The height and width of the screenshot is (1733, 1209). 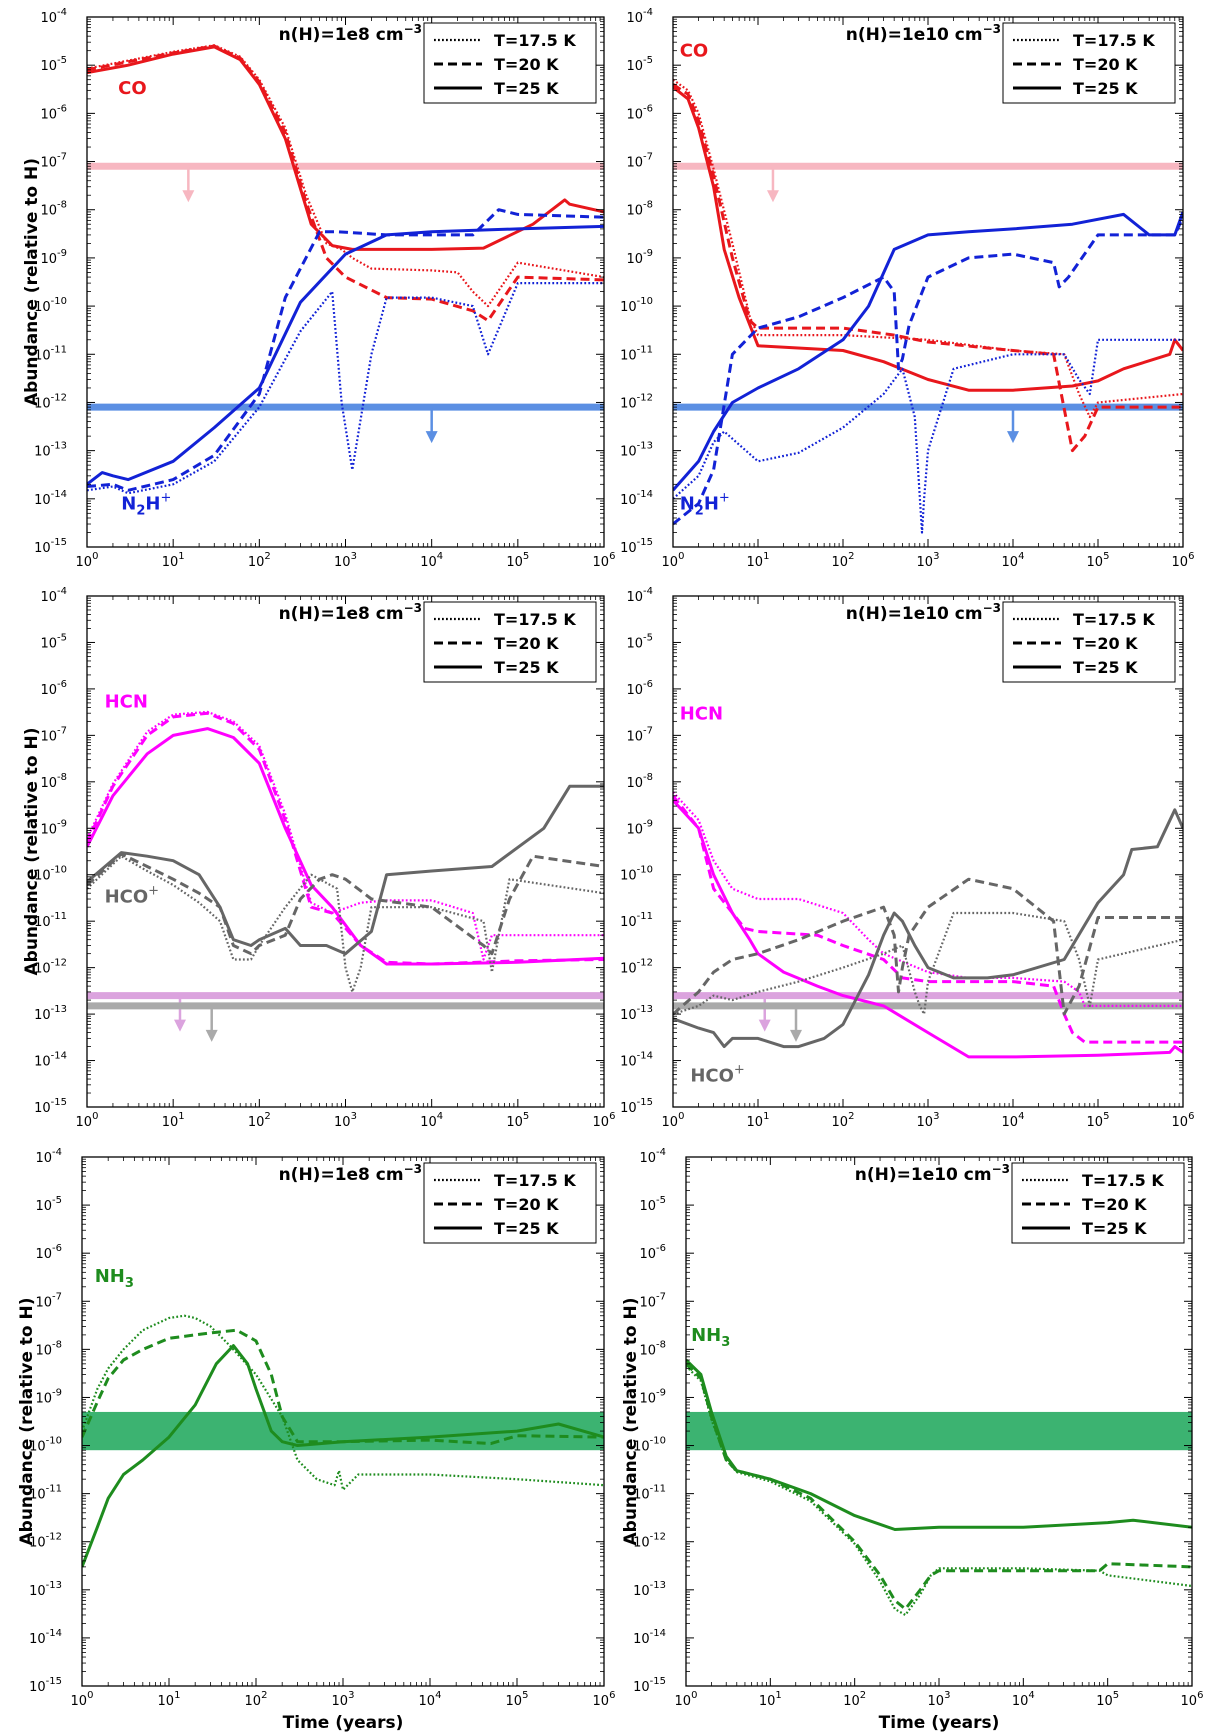 What do you see at coordinates (701, 713) in the screenshot?
I see `species-label: HCN` at bounding box center [701, 713].